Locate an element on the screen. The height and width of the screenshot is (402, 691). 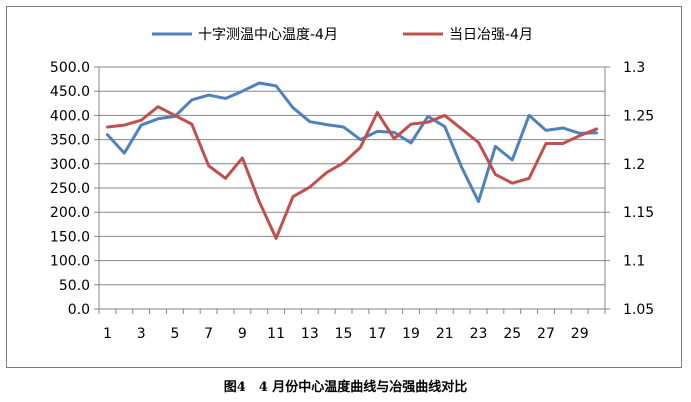
right-tick-label: 1.3 is located at coordinates (634, 68).